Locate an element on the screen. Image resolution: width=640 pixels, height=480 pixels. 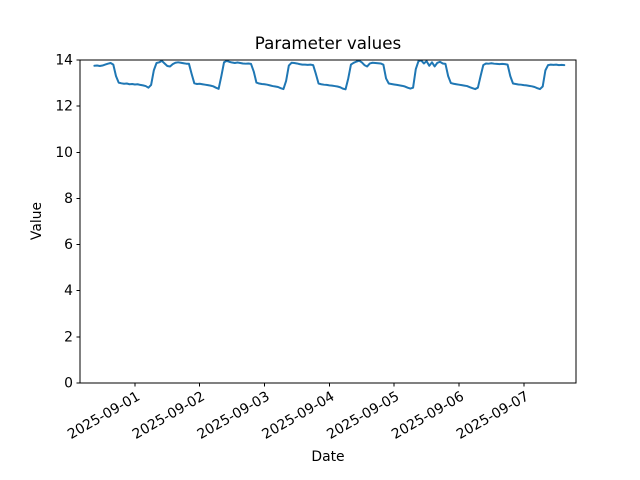
x-tick-label: 2025-09-03 is located at coordinates (234, 416).